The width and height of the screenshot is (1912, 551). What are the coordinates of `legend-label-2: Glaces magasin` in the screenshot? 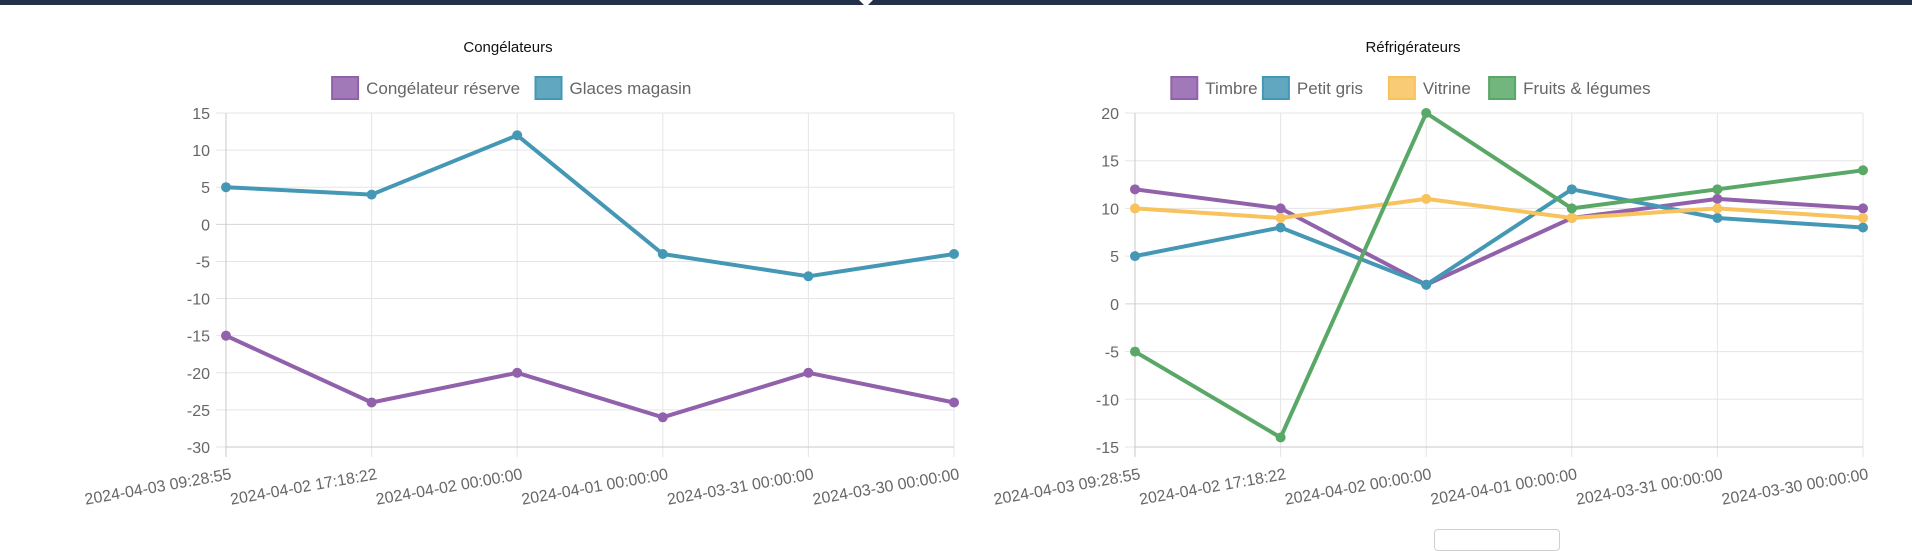 It's located at (631, 88).